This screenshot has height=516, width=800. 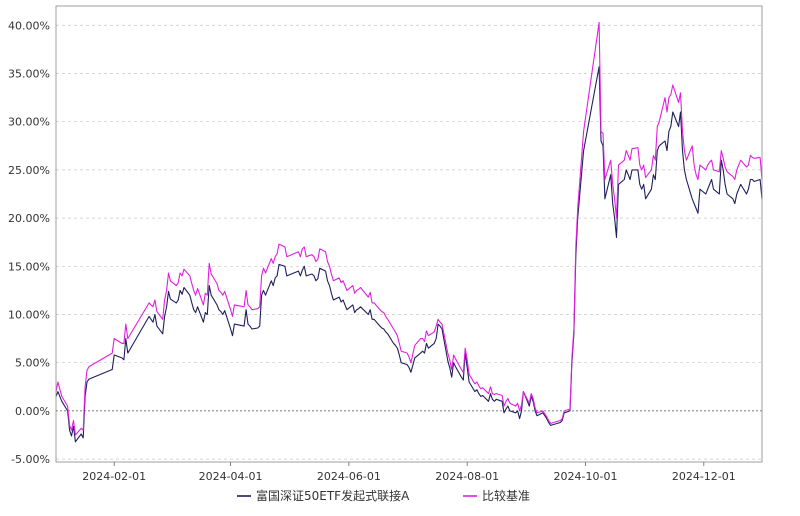 What do you see at coordinates (30, 459) in the screenshot?
I see `y-tick-label: -5.00%` at bounding box center [30, 459].